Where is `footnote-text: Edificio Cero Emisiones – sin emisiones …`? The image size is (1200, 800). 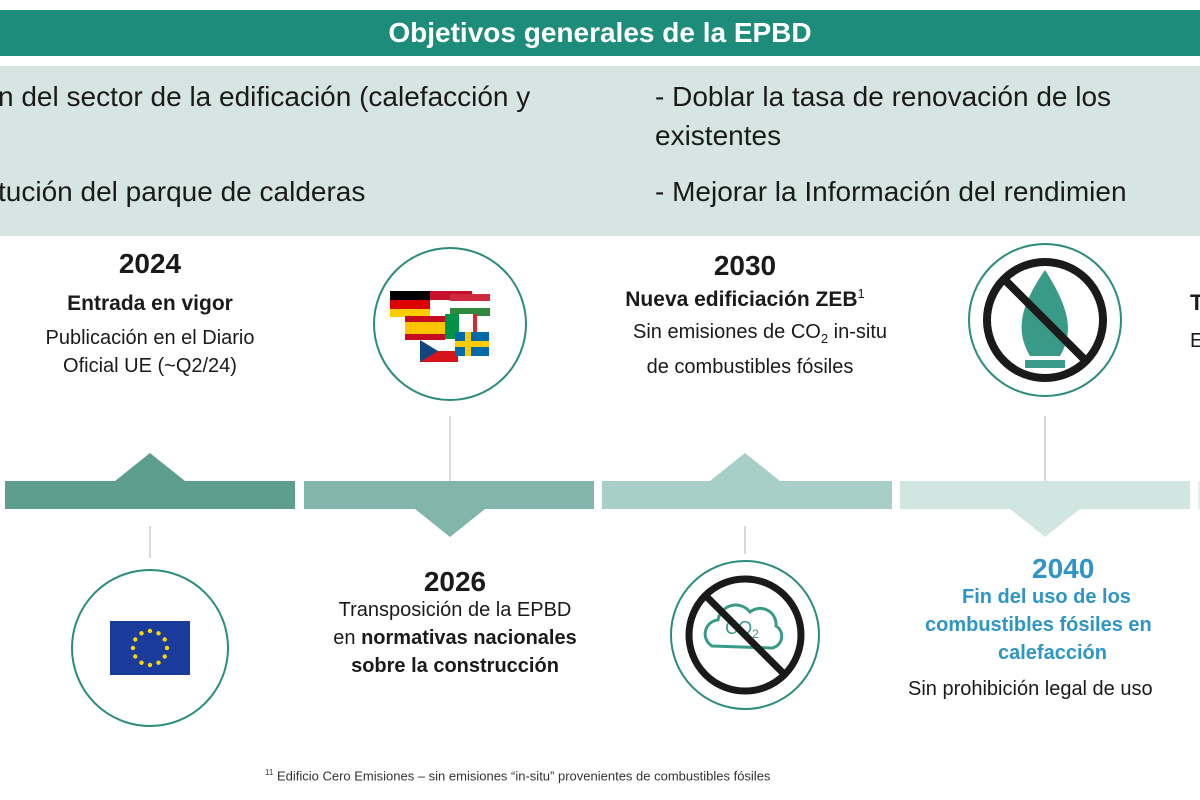 footnote-text: Edificio Cero Emisiones – sin emisiones … is located at coordinates (523, 776).